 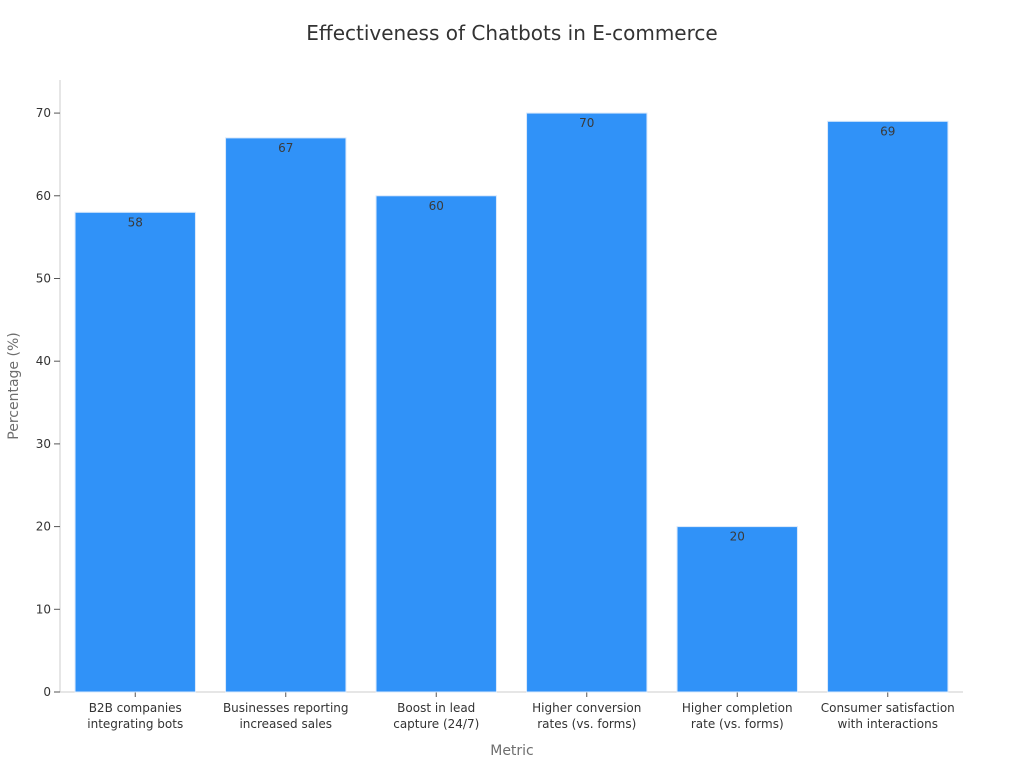 I want to click on chart-title: Effectiveness of Chatbots in E-commerce, so click(x=511, y=33).